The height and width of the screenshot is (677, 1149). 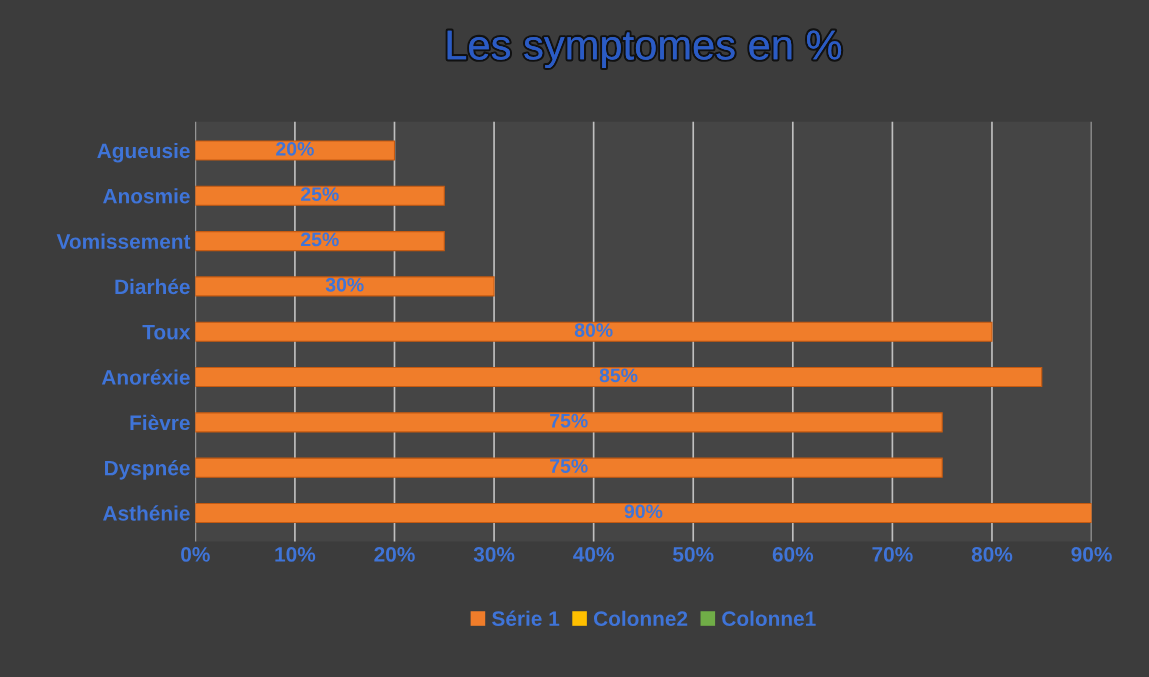 I want to click on x-tick-label: 70%, so click(x=892, y=554).